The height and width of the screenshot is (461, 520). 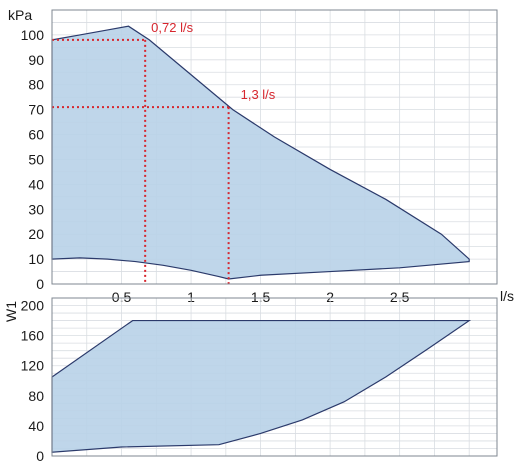 I want to click on power-y-ticks: 0 40 80 120 160 200, so click(x=33, y=379).